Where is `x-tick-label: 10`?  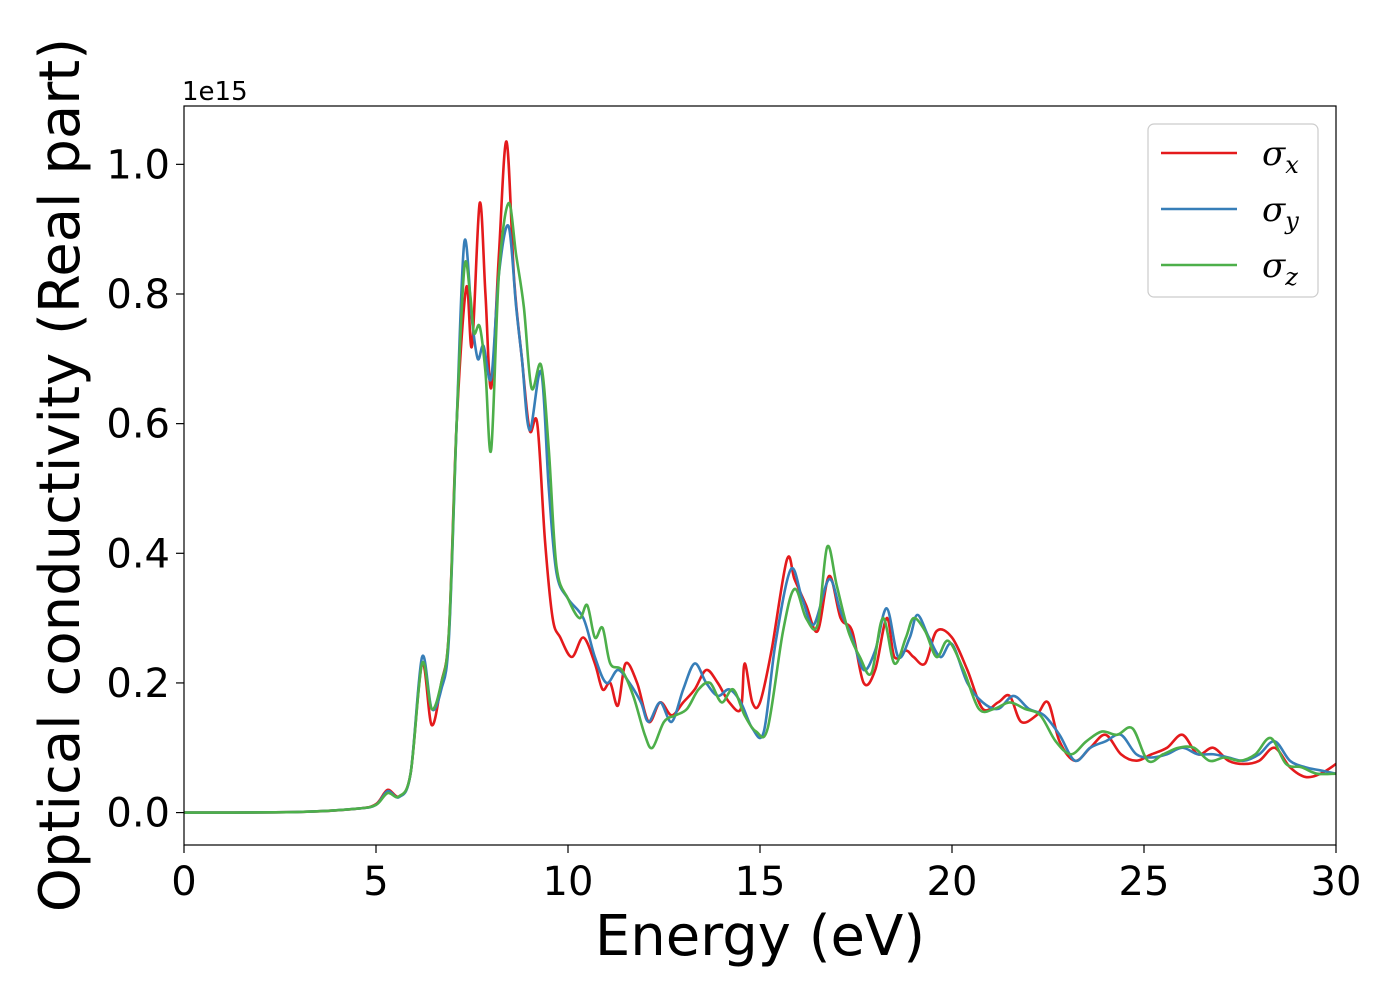
x-tick-label: 10 is located at coordinates (568, 882).